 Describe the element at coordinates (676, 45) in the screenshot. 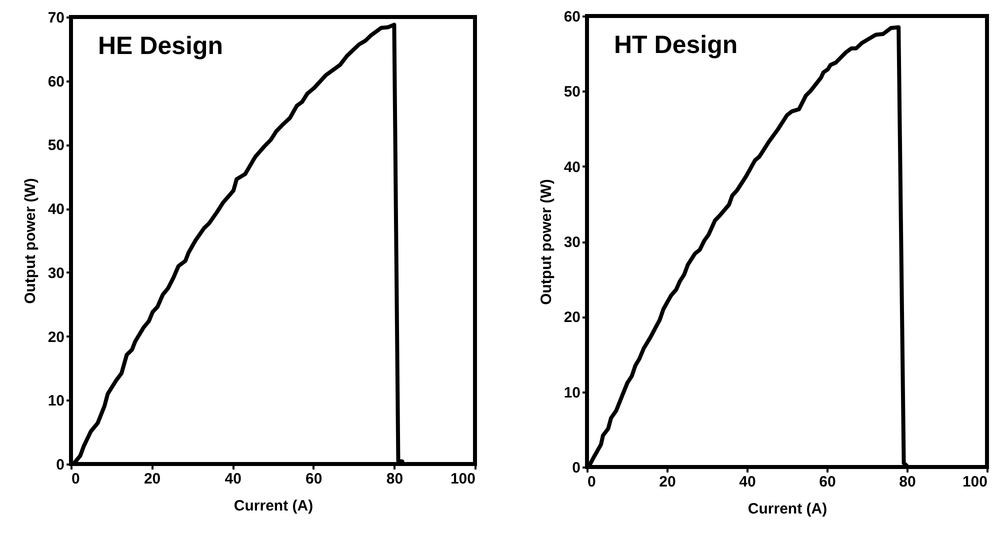

I see `text: HT Design` at that location.